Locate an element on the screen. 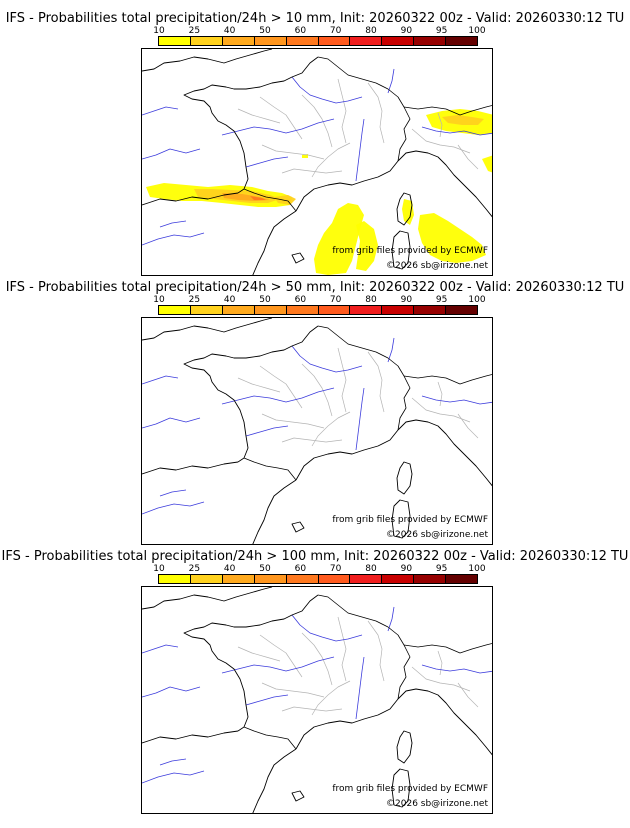 The image size is (630, 828). scale-label: 70 is located at coordinates (335, 300).